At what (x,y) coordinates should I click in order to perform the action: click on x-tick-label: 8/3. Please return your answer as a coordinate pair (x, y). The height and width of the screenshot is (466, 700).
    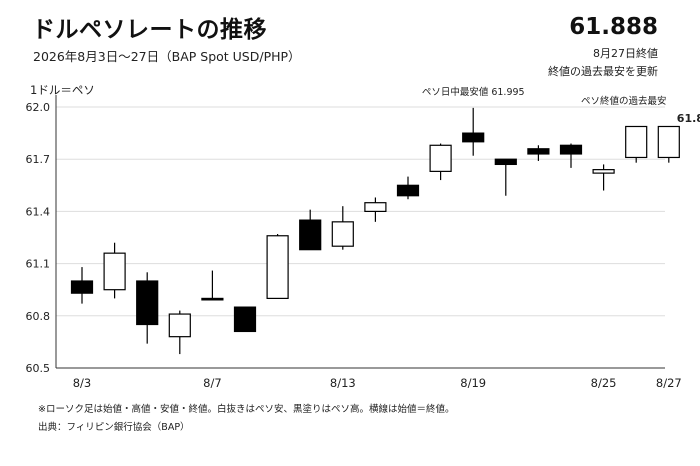
    Looking at the image, I should click on (82, 383).